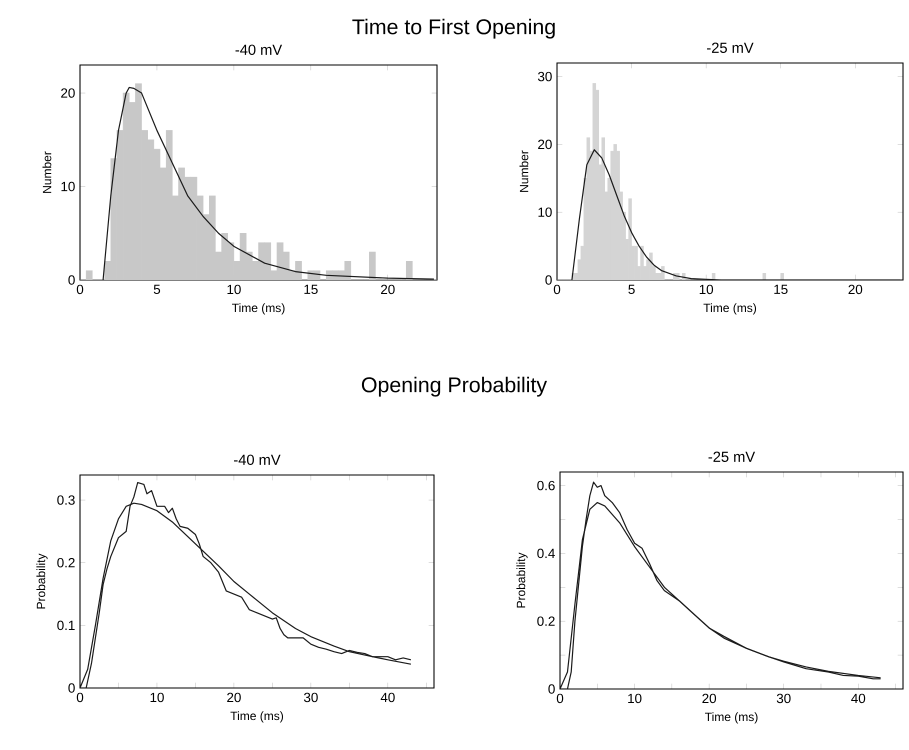 This screenshot has width=909, height=750. What do you see at coordinates (66, 625) in the screenshot?
I see `y-tick-label: 0.1` at bounding box center [66, 625].